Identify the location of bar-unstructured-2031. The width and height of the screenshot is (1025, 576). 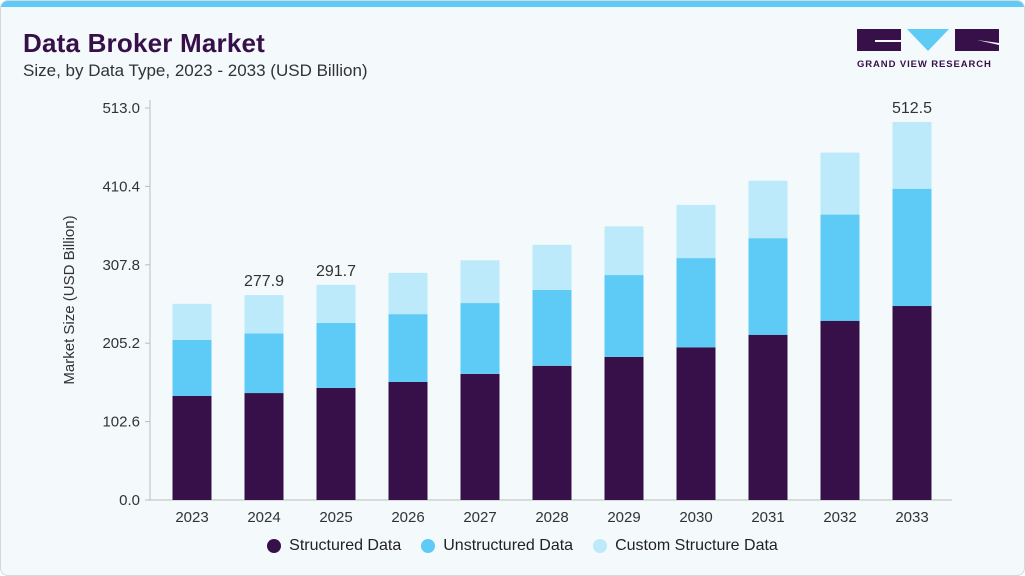
(768, 286).